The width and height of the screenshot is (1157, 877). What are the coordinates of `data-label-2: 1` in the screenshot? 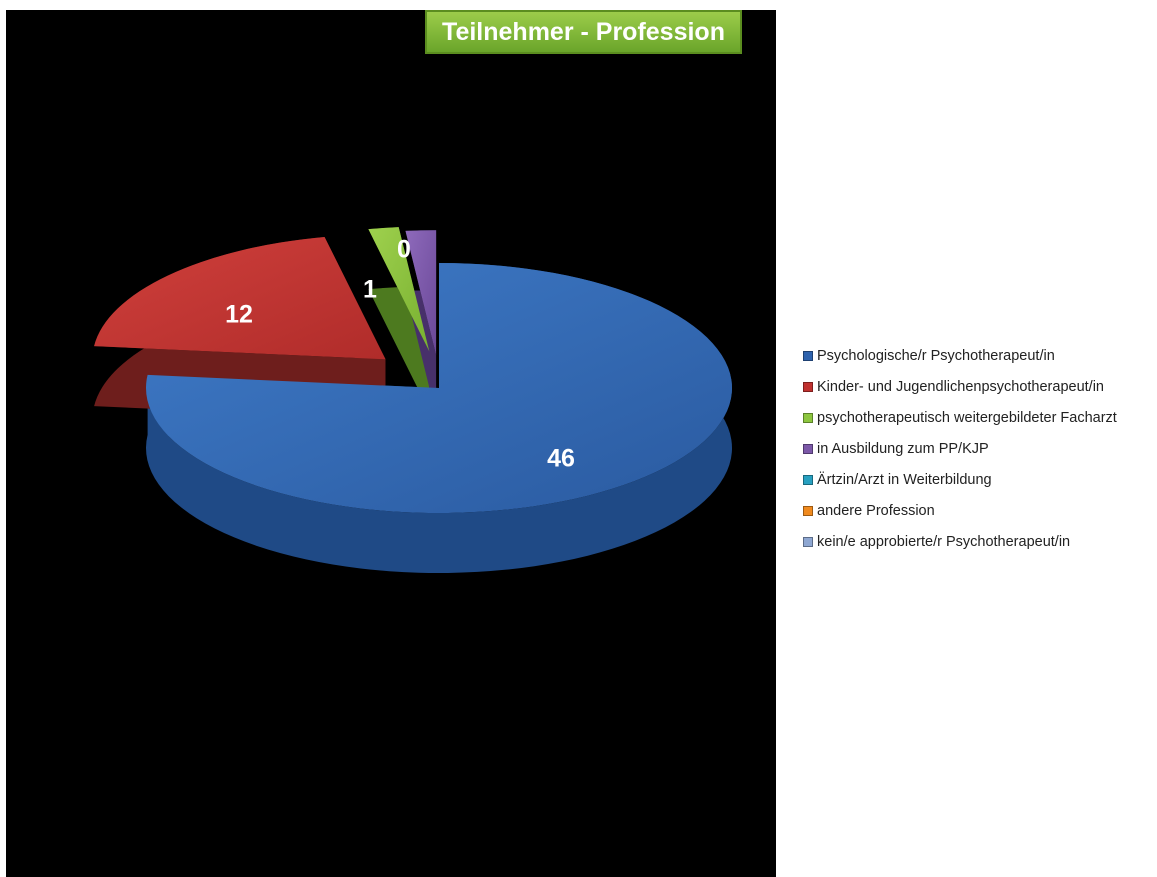 It's located at (370, 290).